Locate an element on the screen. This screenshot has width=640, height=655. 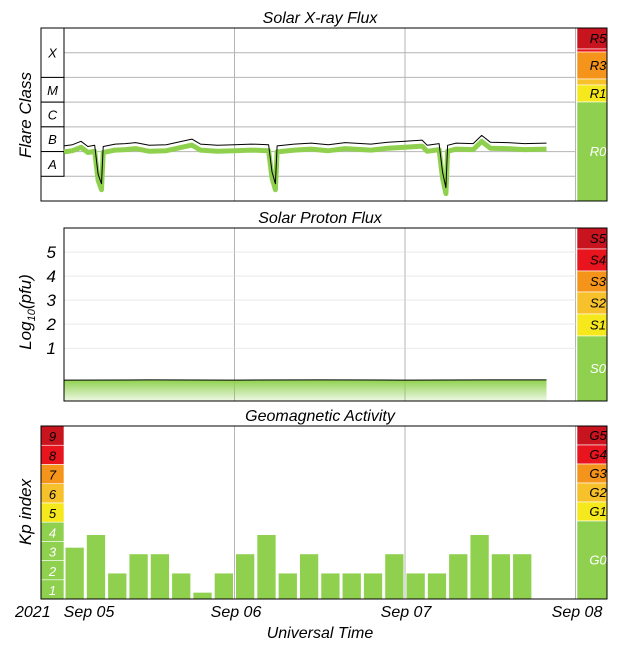
xray-ylabel: Flare Class is located at coordinates (25, 115).